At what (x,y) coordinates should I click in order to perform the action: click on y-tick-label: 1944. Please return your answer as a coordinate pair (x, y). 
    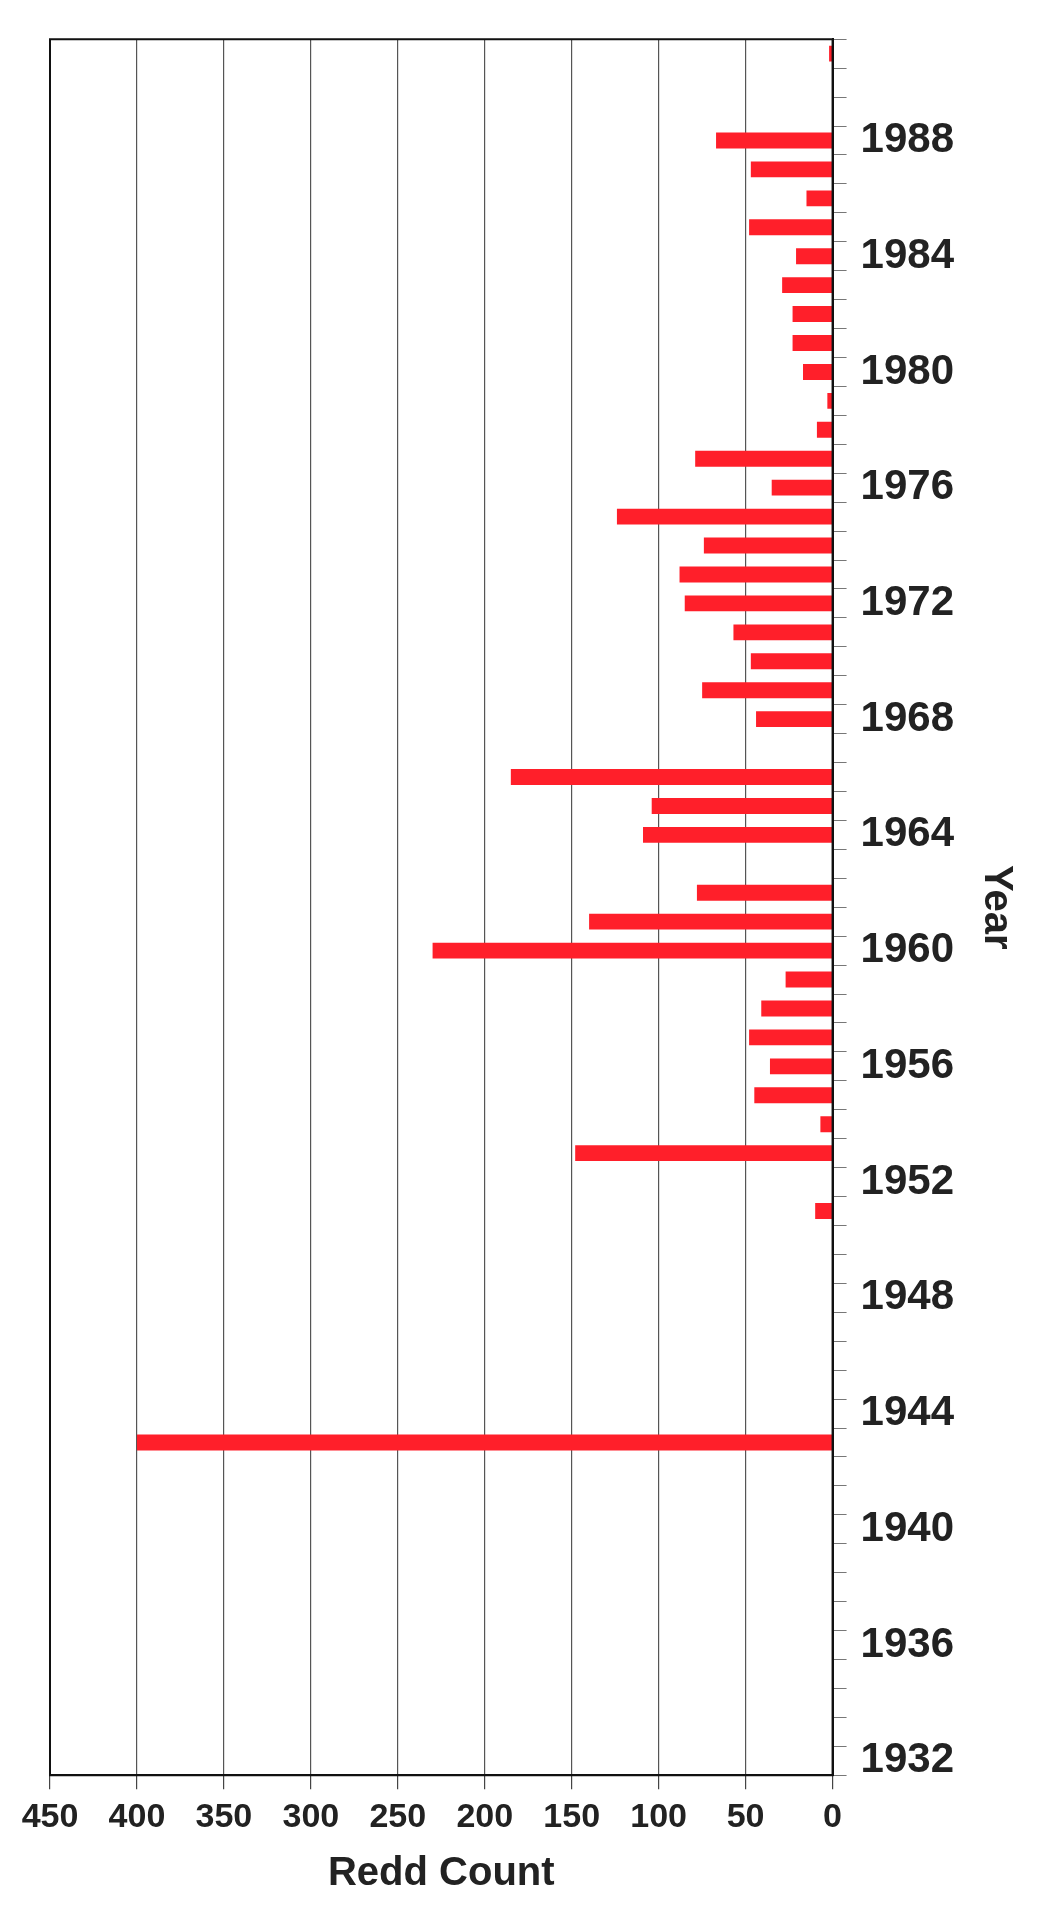
    Looking at the image, I should click on (907, 1411).